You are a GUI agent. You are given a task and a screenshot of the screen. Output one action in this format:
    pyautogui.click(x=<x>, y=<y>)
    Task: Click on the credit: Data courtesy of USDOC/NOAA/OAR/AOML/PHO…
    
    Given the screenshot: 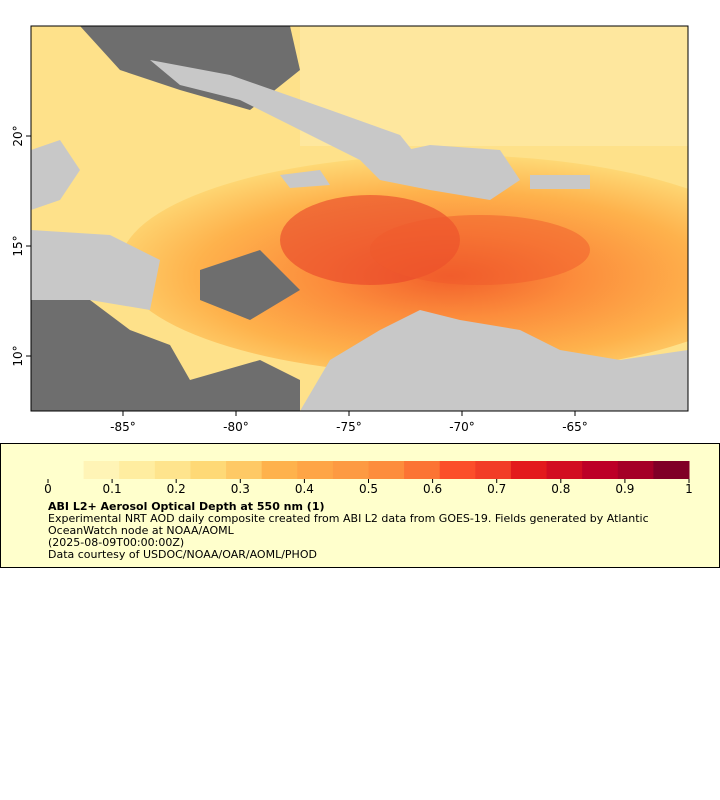 What is the action you would take?
    pyautogui.click(x=182, y=554)
    